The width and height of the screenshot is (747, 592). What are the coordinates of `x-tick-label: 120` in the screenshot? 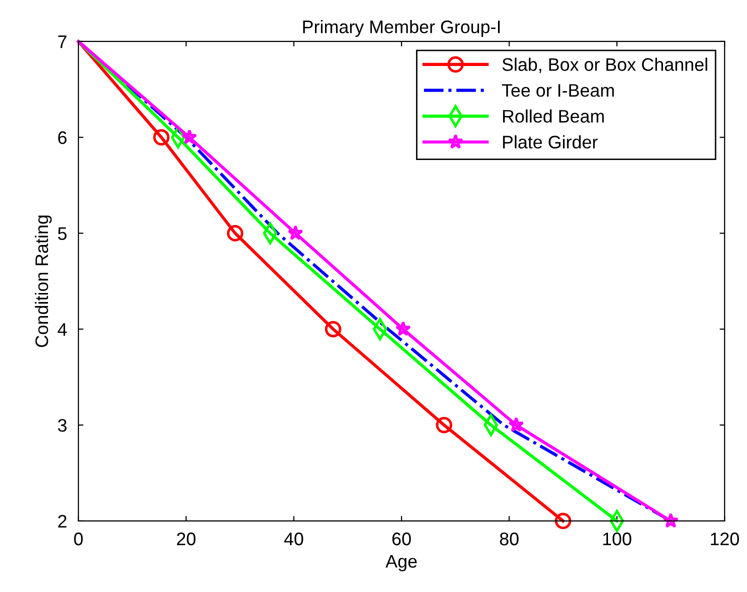 It's located at (724, 539).